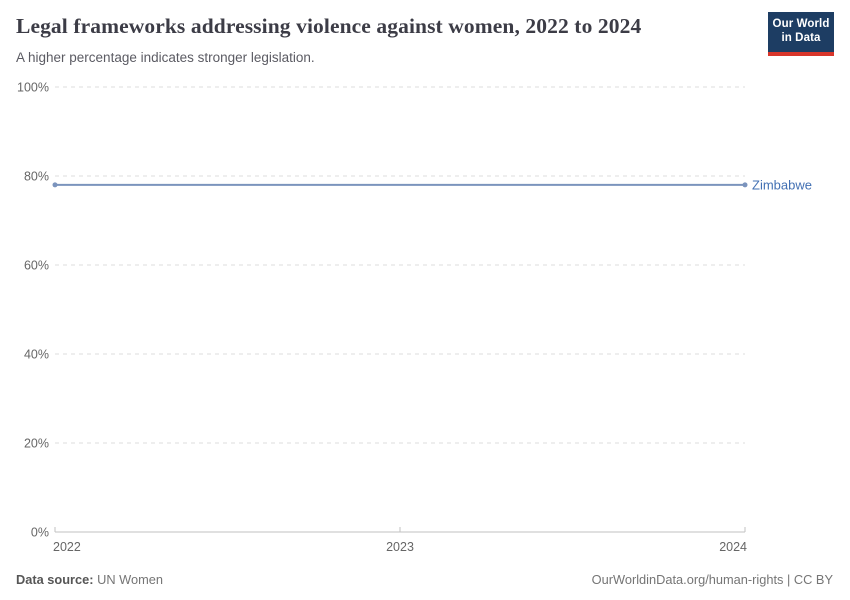 The height and width of the screenshot is (600, 850). I want to click on data-source: Data source: UN Women, so click(89, 579).